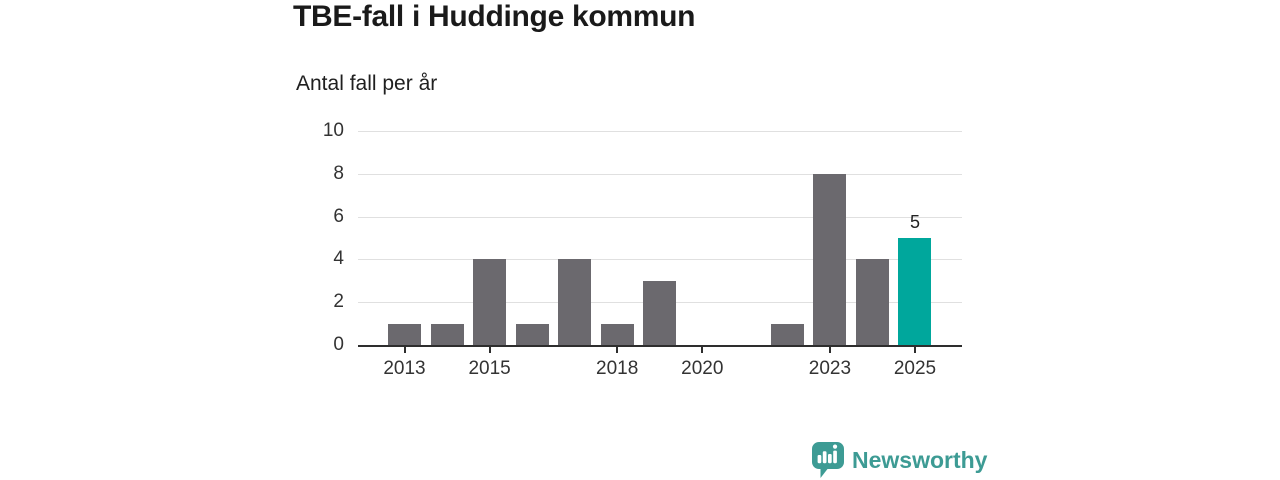 Image resolution: width=1280 pixels, height=480 pixels. Describe the element at coordinates (915, 368) in the screenshot. I see `x-axis-tick-label: 2025` at that location.